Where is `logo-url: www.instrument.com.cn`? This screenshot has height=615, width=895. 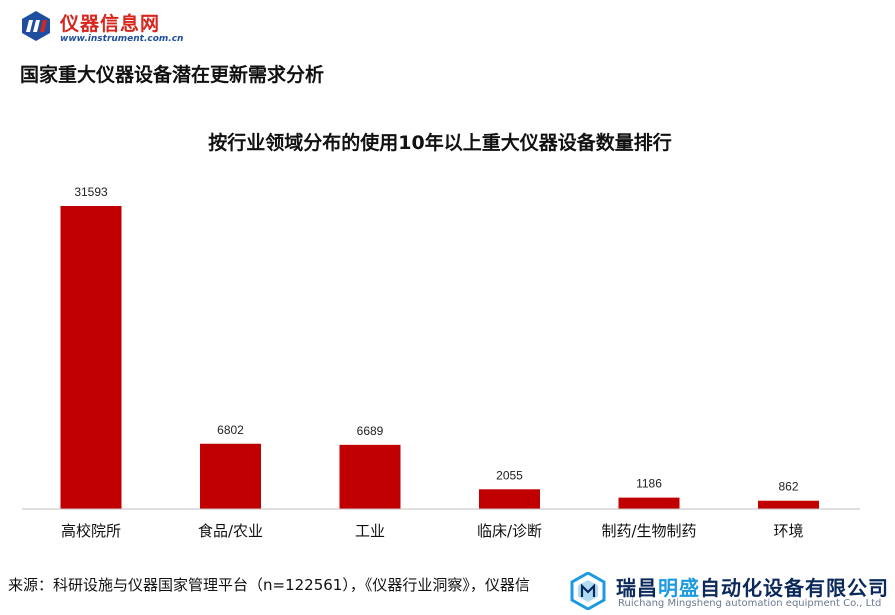 logo-url: www.instrument.com.cn is located at coordinates (122, 39).